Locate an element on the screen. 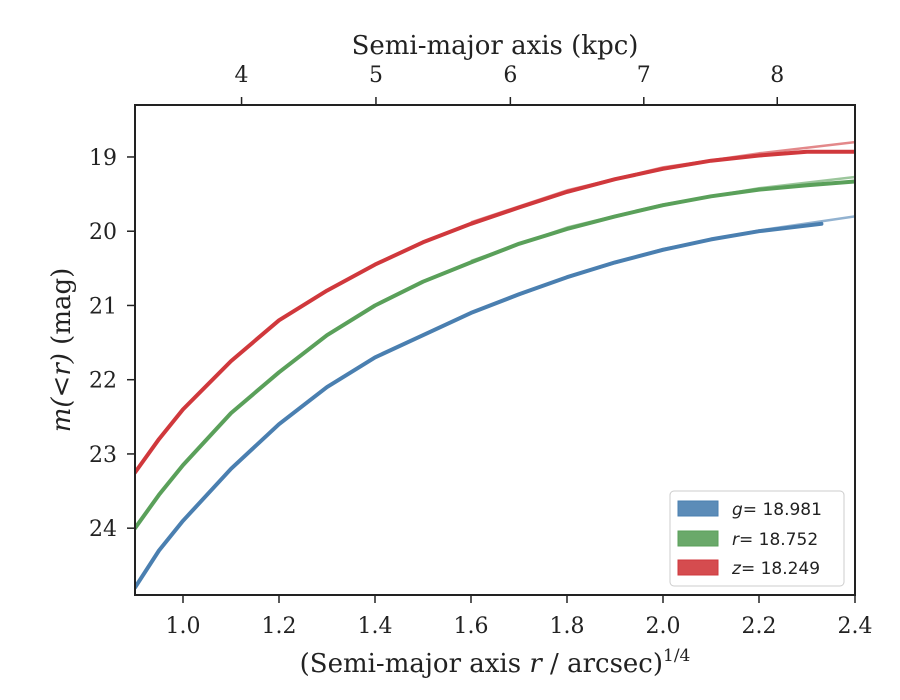  series-model-line-g is located at coordinates (663, 264).